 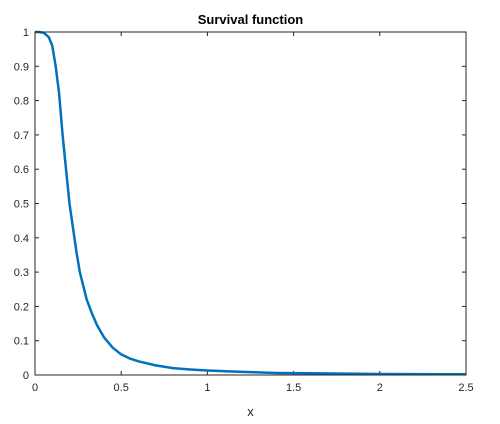 What do you see at coordinates (121, 388) in the screenshot?
I see `x-tick-label: 0.5` at bounding box center [121, 388].